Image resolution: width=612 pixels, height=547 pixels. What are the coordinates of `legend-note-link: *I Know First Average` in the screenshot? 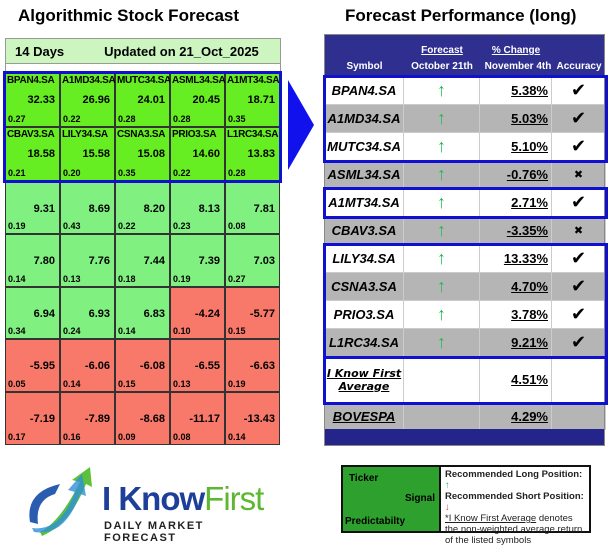 It's located at (491, 518).